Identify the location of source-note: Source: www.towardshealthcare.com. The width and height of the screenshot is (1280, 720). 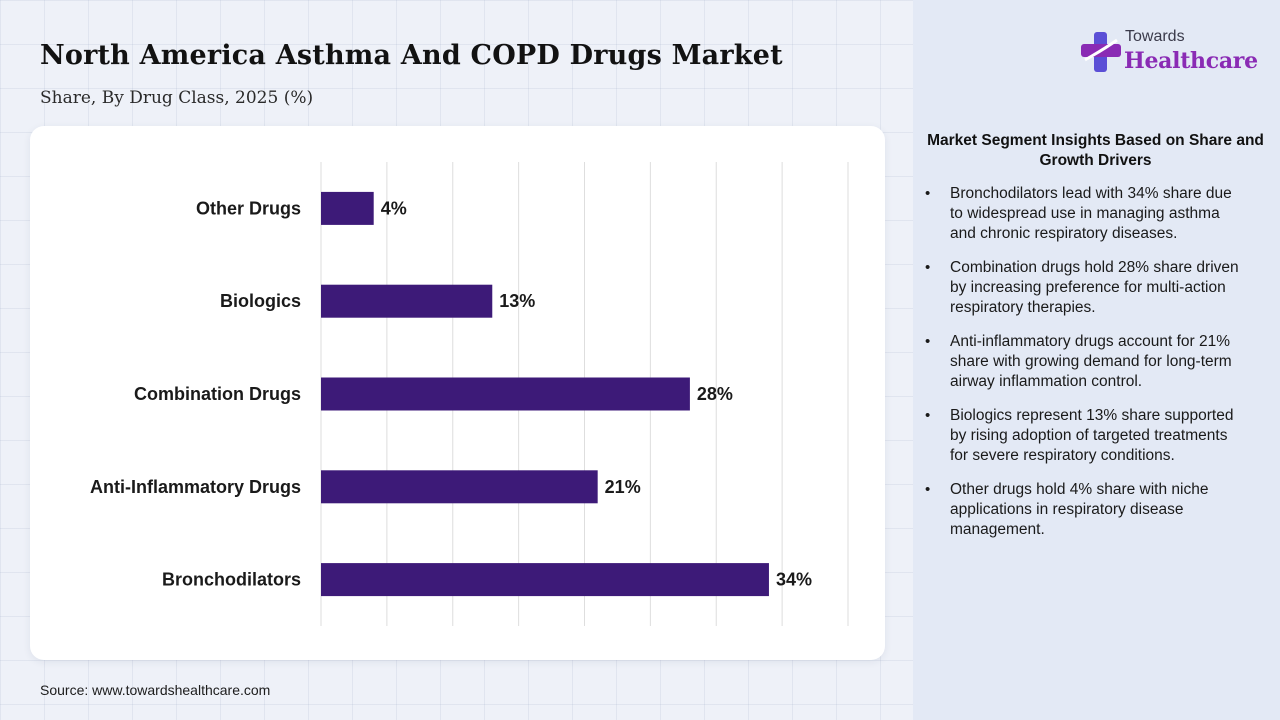
(155, 690).